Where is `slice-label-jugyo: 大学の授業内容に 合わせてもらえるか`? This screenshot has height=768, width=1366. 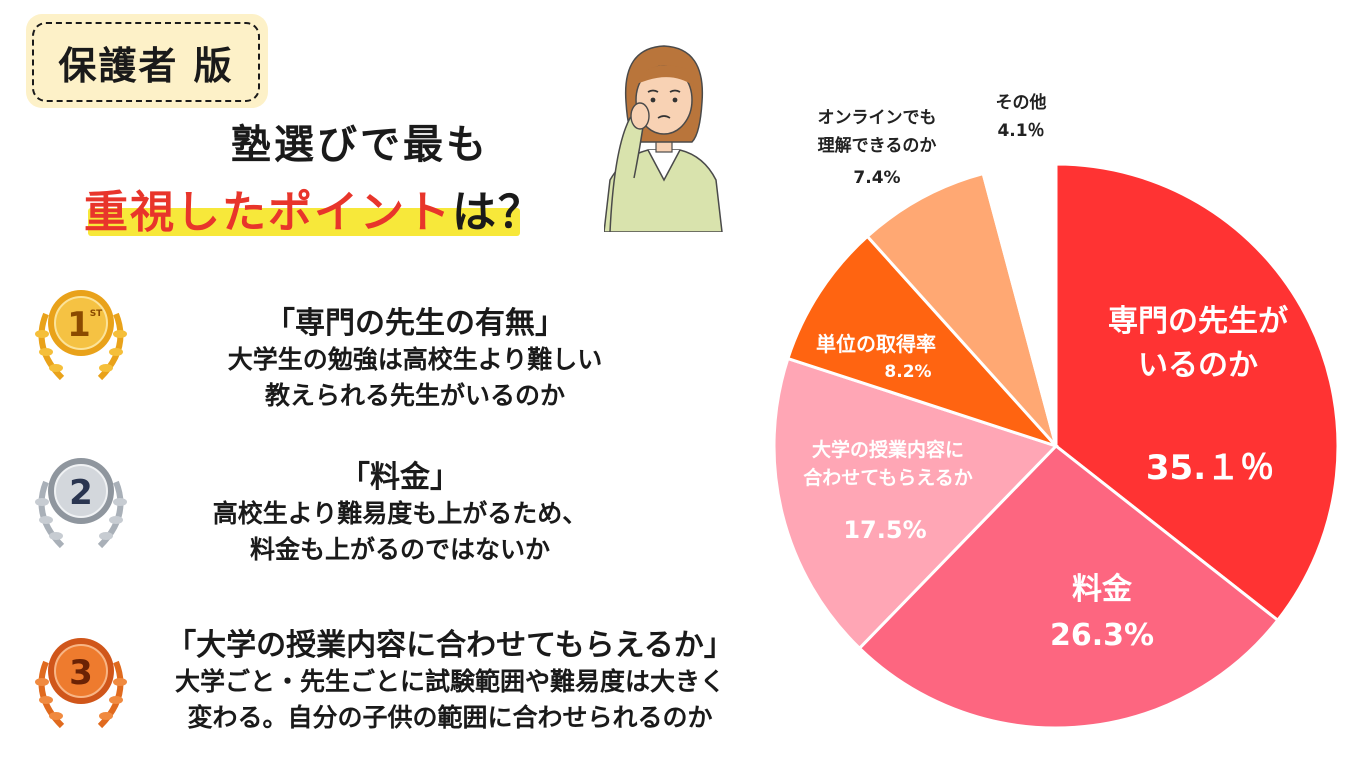
slice-label-jugyo: 大学の授業内容に 合わせてもらえるか is located at coordinates (888, 464).